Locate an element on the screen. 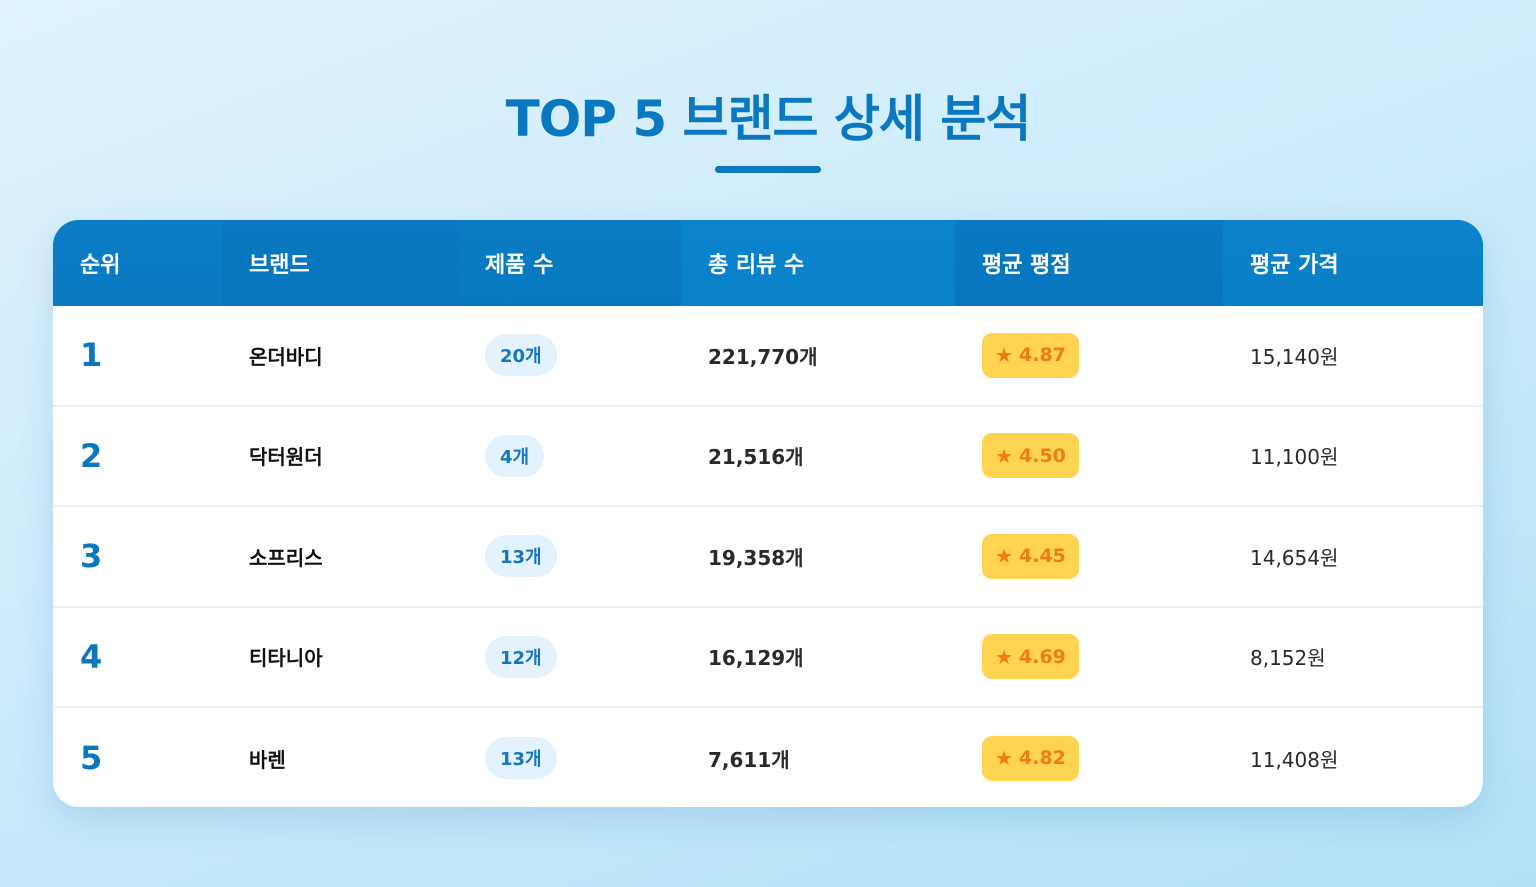  average-price: 14,654원 is located at coordinates (1294, 557).